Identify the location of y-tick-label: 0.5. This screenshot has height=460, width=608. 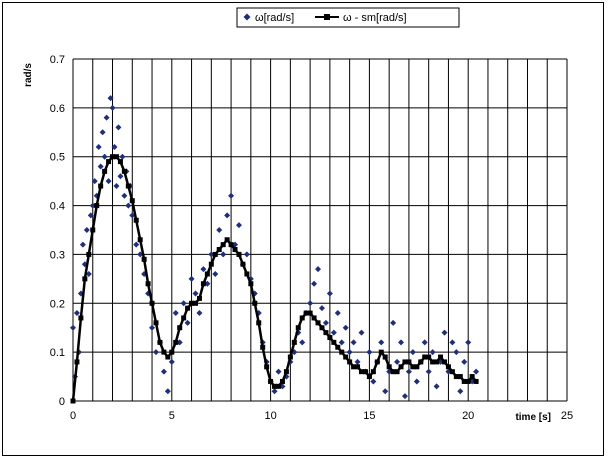
(57, 158).